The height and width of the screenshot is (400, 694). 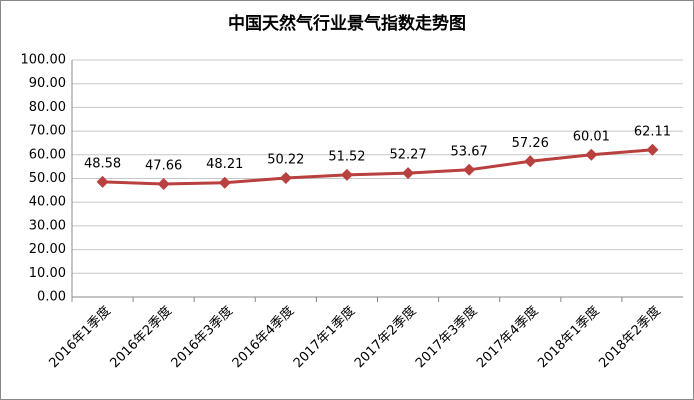 What do you see at coordinates (102, 163) in the screenshot?
I see `data-label: 48.58` at bounding box center [102, 163].